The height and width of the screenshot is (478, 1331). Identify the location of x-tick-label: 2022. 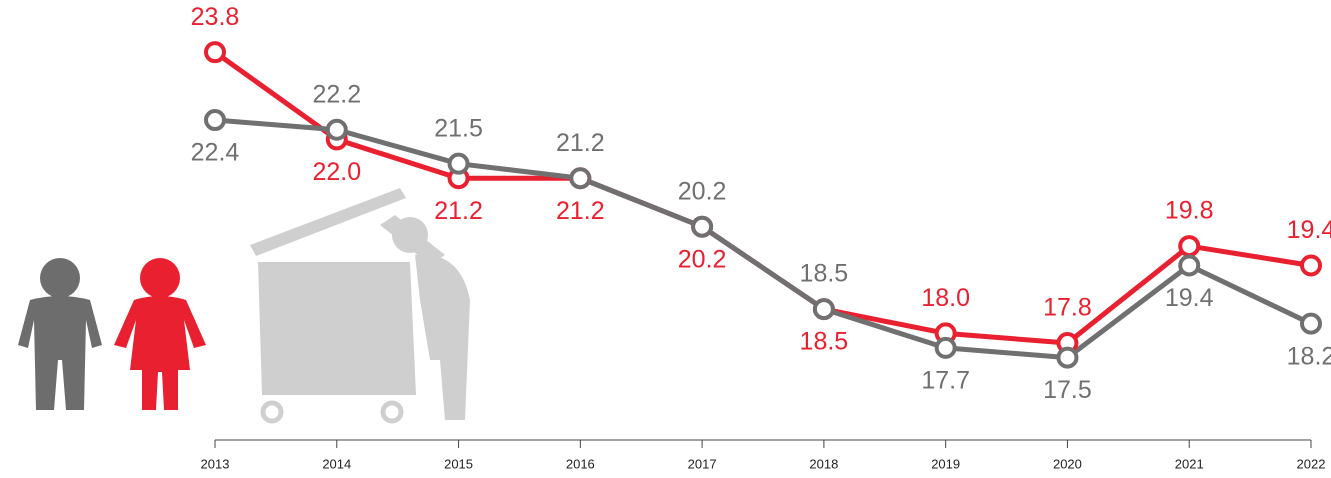
(1311, 463).